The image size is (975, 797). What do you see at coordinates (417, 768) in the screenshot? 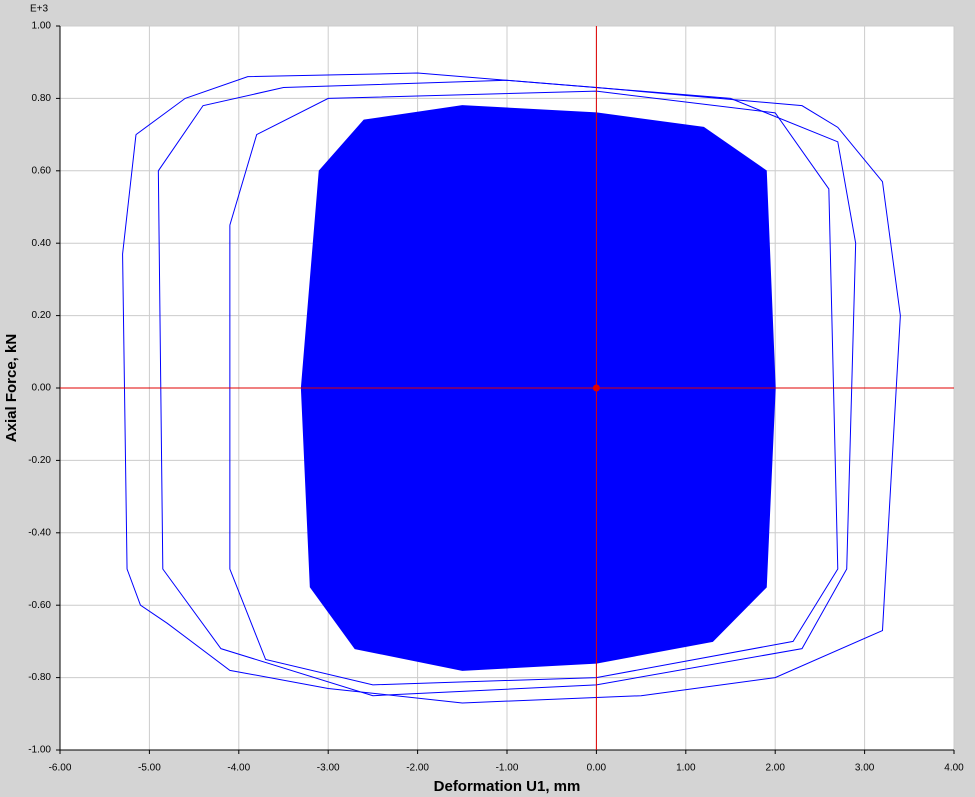
I see `x-tick-label: -2.00` at bounding box center [417, 768].